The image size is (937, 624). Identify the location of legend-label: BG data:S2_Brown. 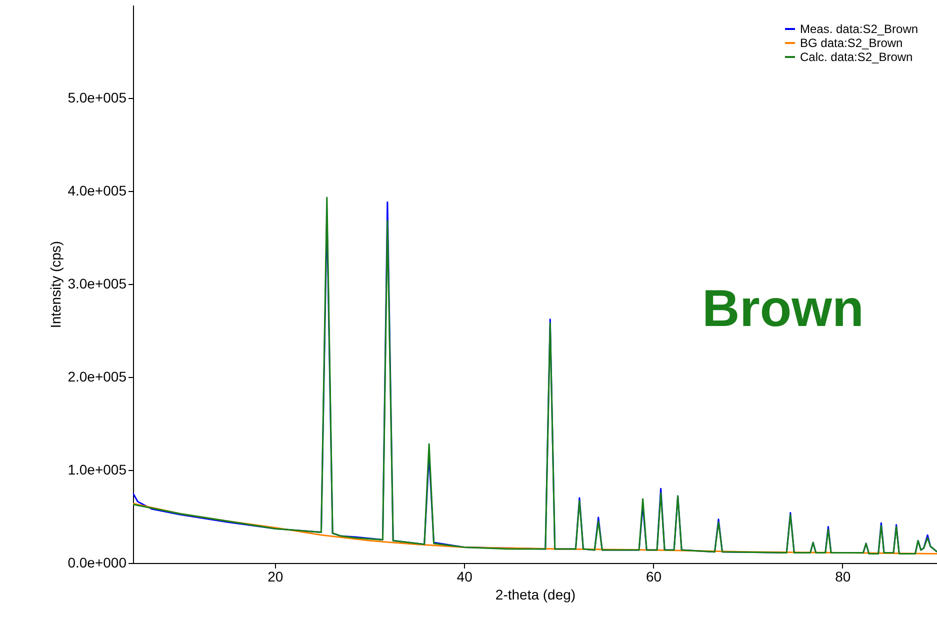
(851, 43).